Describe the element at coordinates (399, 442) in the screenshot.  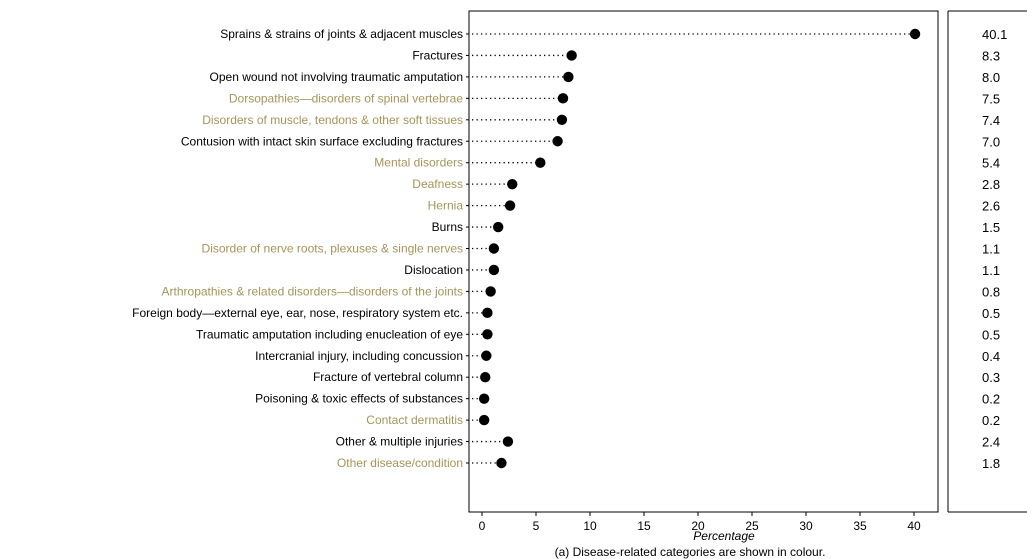
I see `category-label: Other & multiple injuries` at that location.